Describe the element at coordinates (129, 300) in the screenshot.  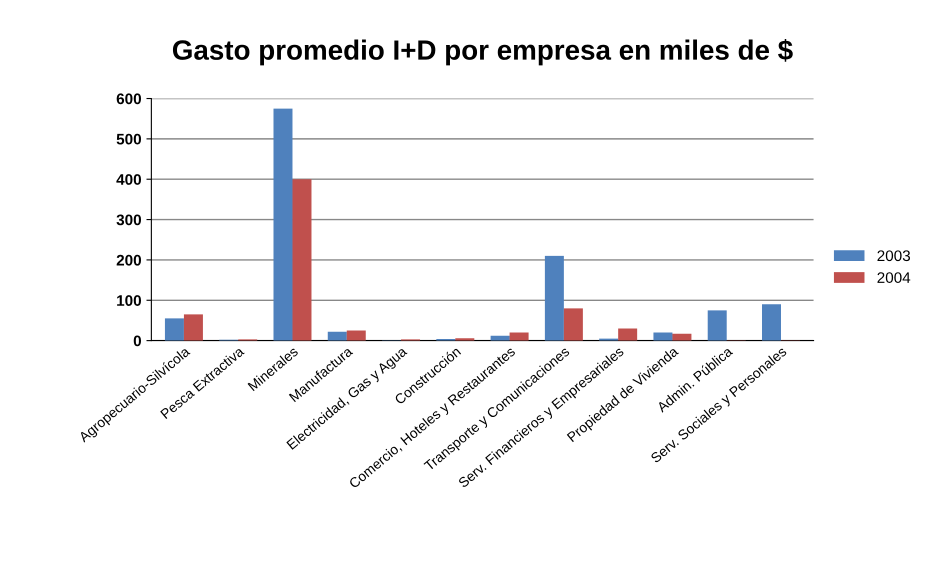
I see `y-tick-label: 100` at that location.